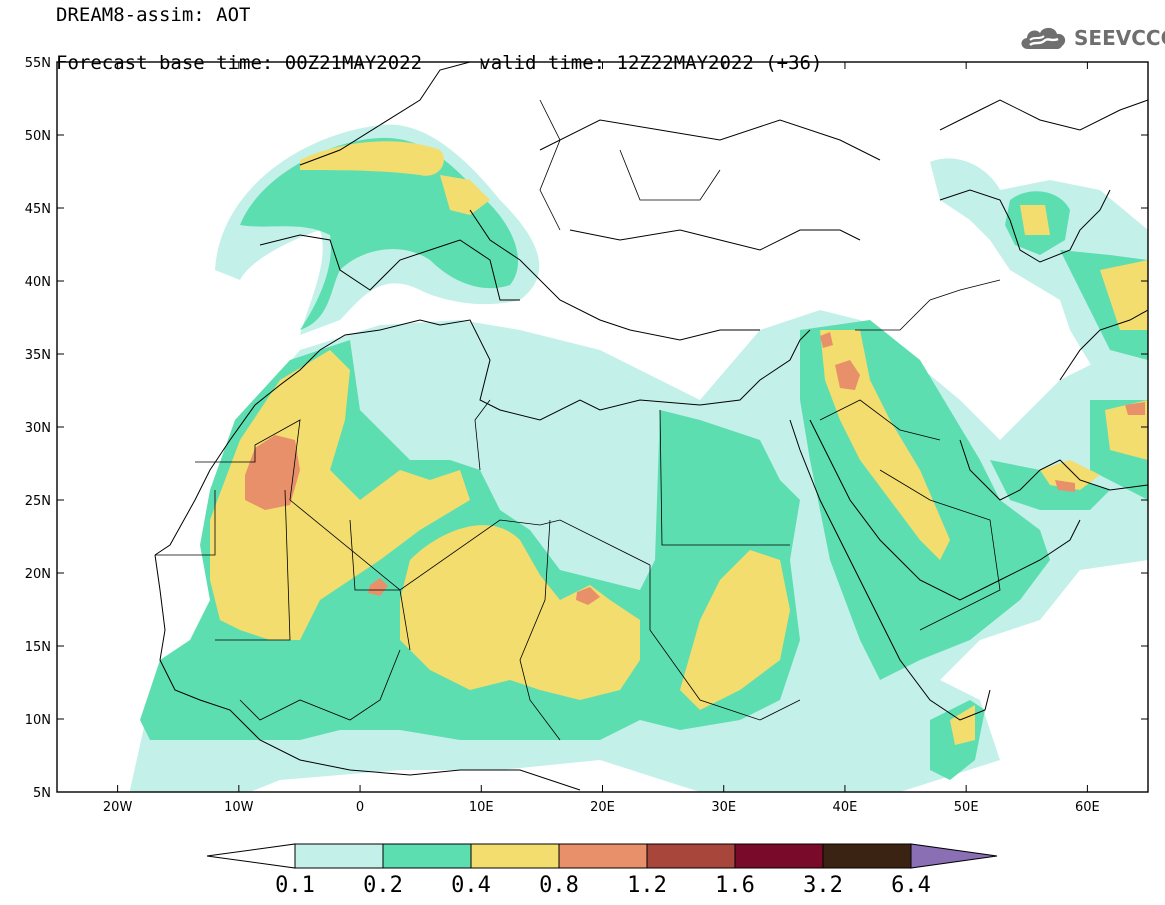 The image size is (1165, 905). What do you see at coordinates (735, 885) in the screenshot?
I see `colorbar-label: 1.6` at bounding box center [735, 885].